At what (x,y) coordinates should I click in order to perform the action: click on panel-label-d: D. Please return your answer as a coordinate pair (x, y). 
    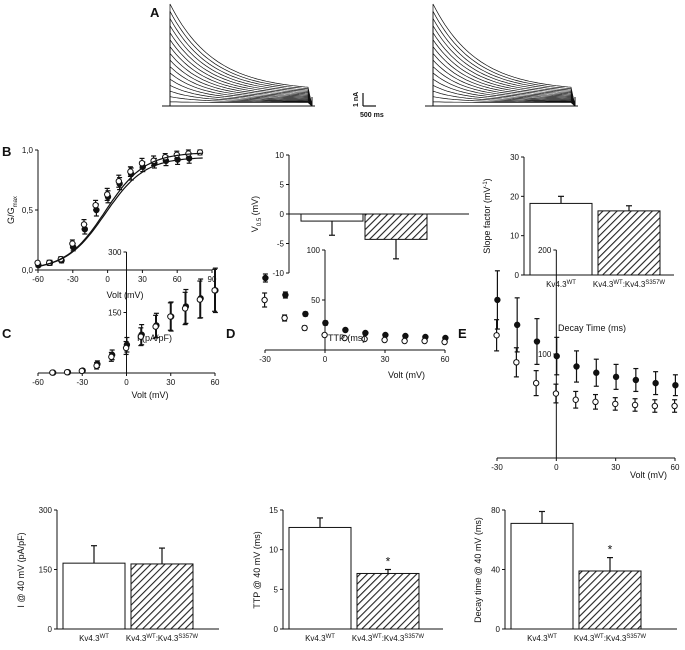
    Looking at the image, I should click on (230, 333).